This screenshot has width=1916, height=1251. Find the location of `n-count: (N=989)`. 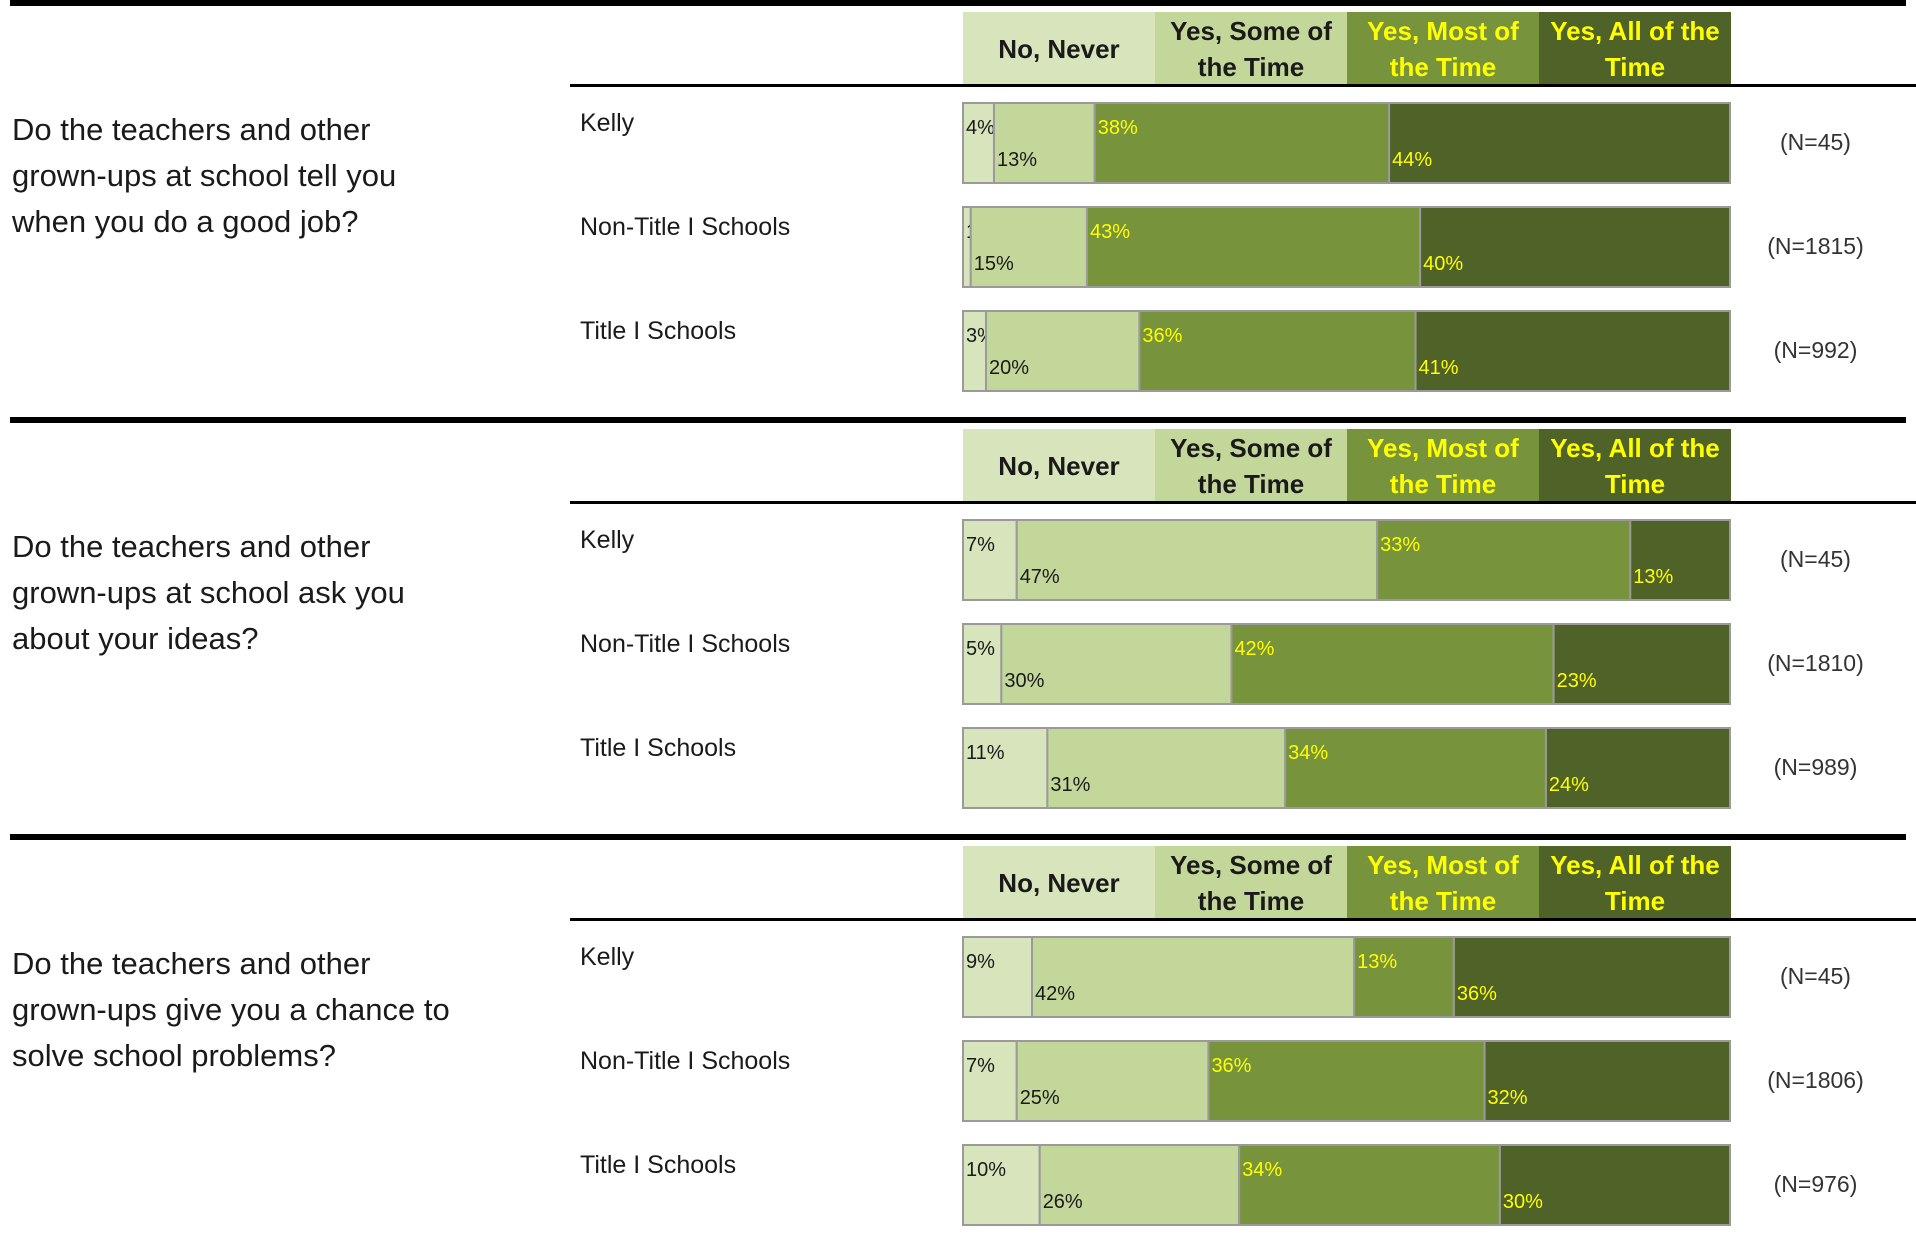

n-count: (N=989) is located at coordinates (1815, 767).